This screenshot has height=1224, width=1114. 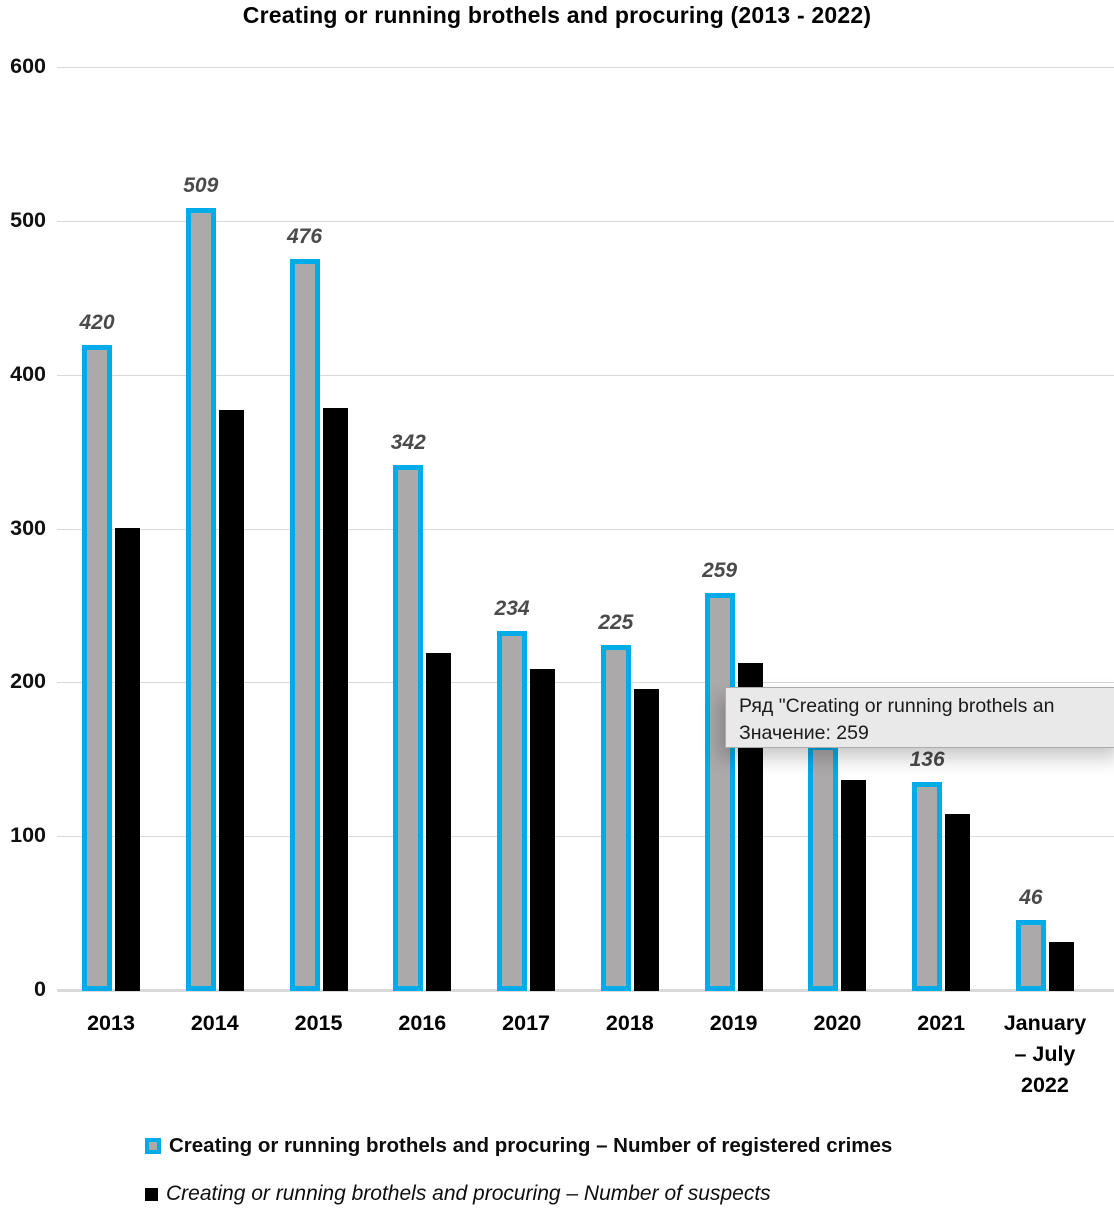 What do you see at coordinates (719, 791) in the screenshot?
I see `bar-registered-crimes-2019` at bounding box center [719, 791].